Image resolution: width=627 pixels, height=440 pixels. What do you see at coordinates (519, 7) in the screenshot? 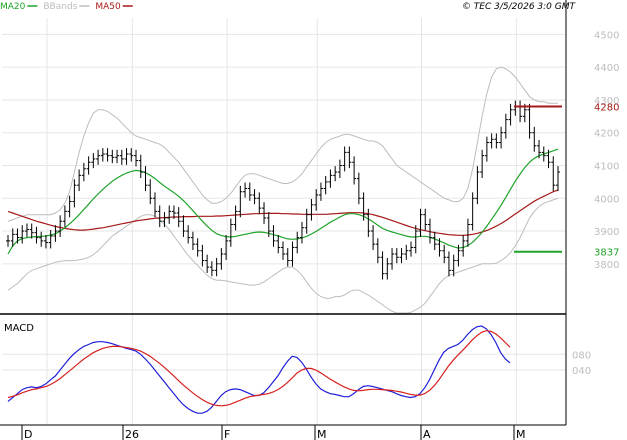
I see `copyright-label: © TEC 3/5/2026 3:0 GMT` at bounding box center [519, 7].